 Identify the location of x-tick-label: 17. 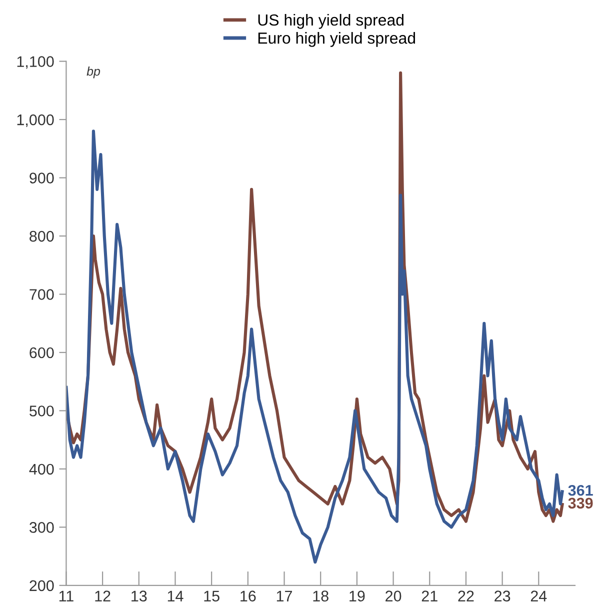
(284, 596).